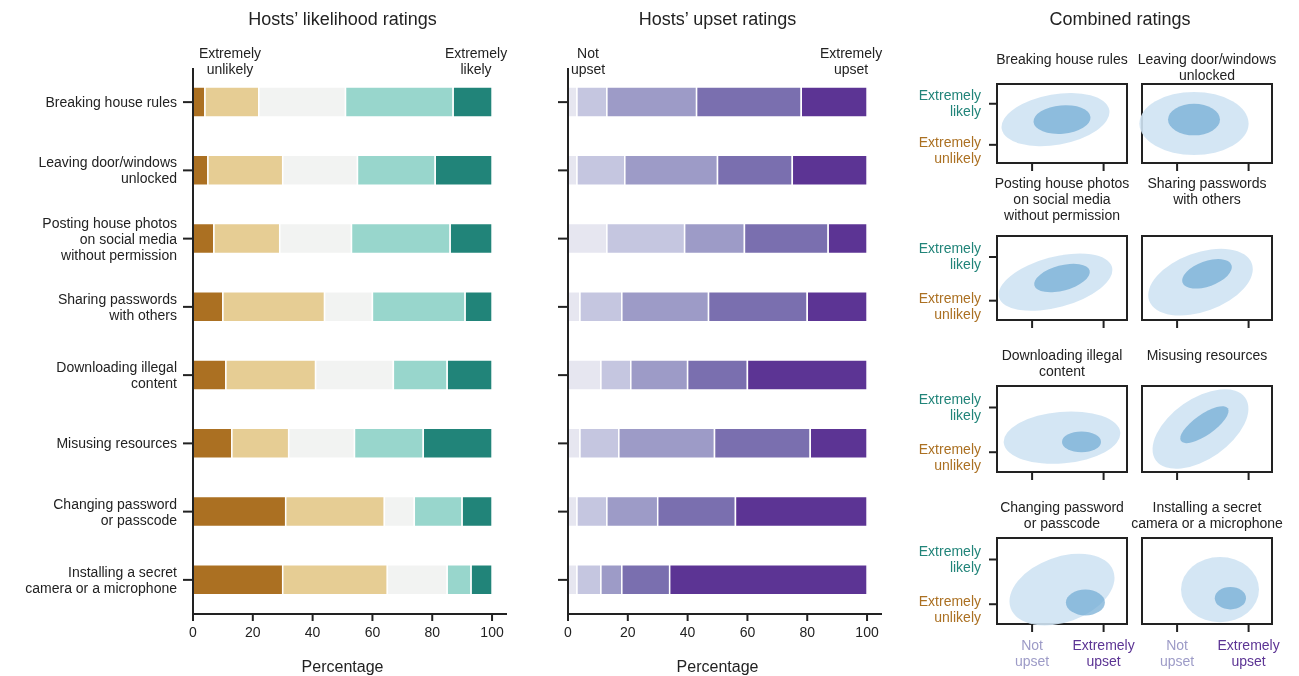 This screenshot has width=1299, height=676. What do you see at coordinates (107, 170) in the screenshot?
I see `y-tick-label: Leaving door/windows unlocked` at bounding box center [107, 170].